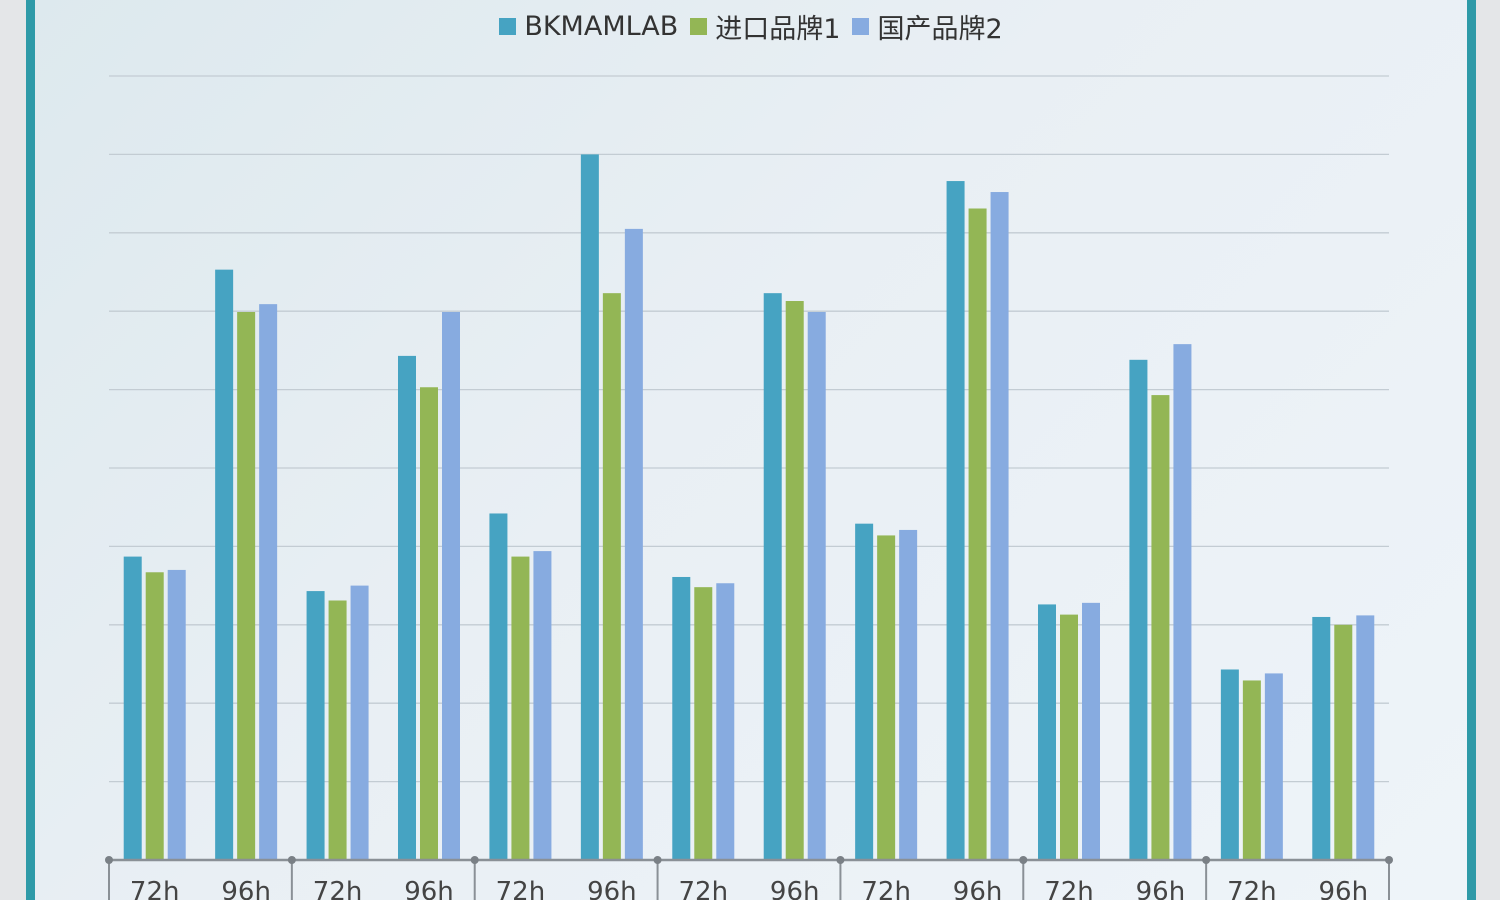 The image size is (1500, 900). I want to click on legend-item-domestic-brand-2: 国产品牌2, so click(927, 26).